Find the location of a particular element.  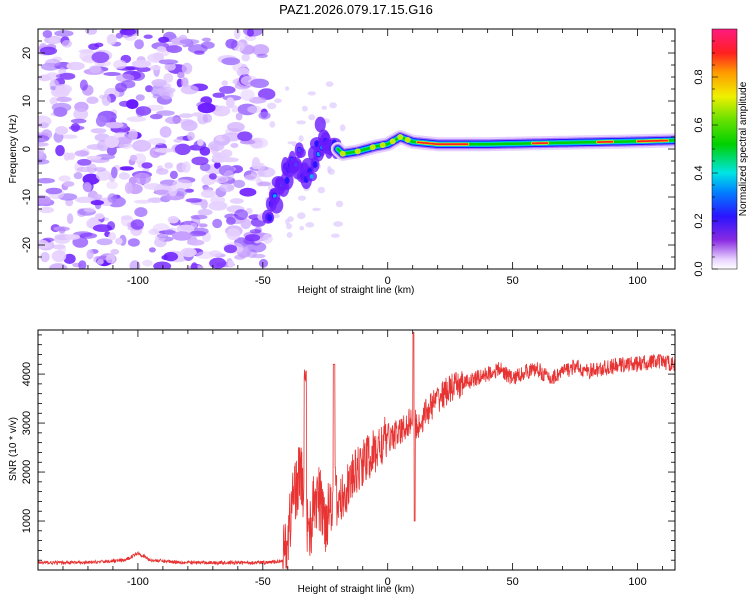

spectrogram-y-tick-label: 0 is located at coordinates (27, 149).